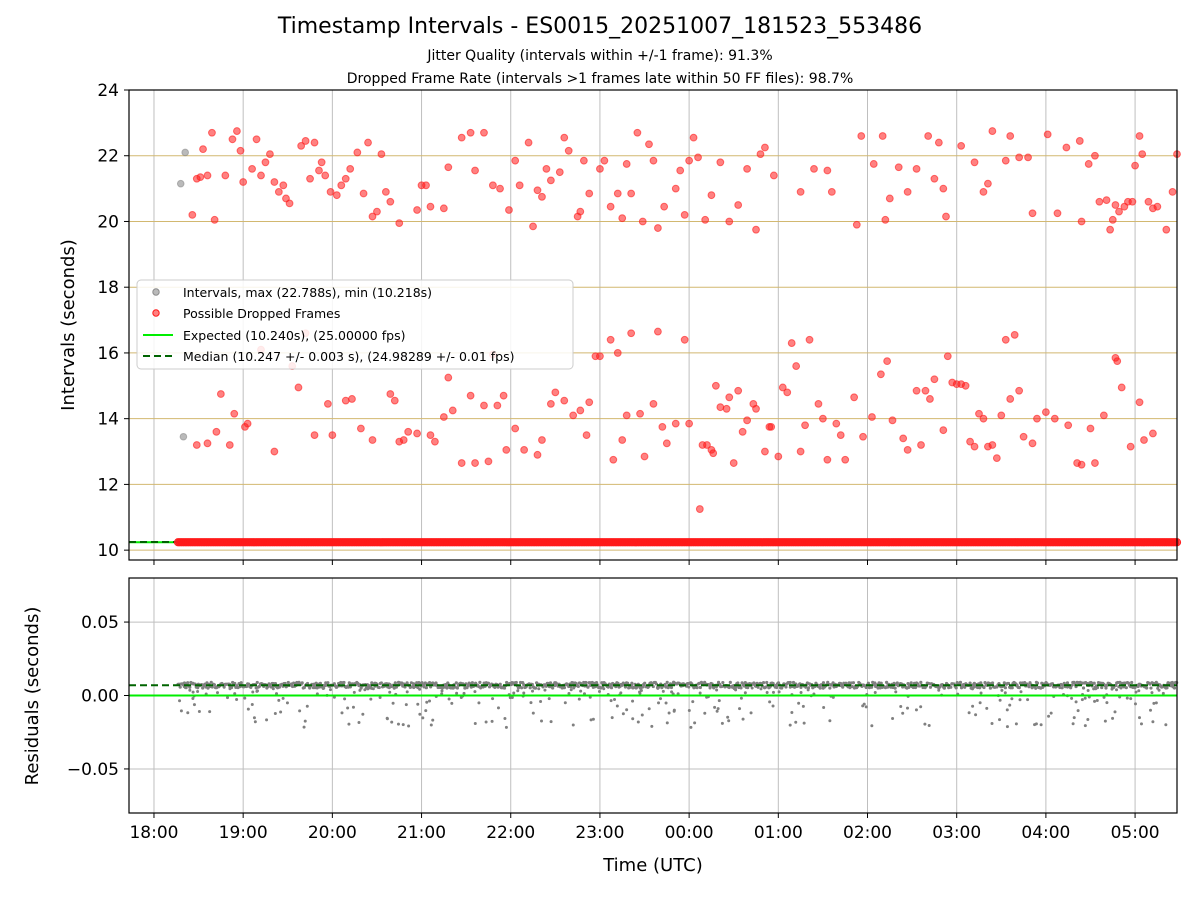 Image resolution: width=1200 pixels, height=900 pixels. I want to click on x-axis-label: Time (UTC), so click(652, 865).